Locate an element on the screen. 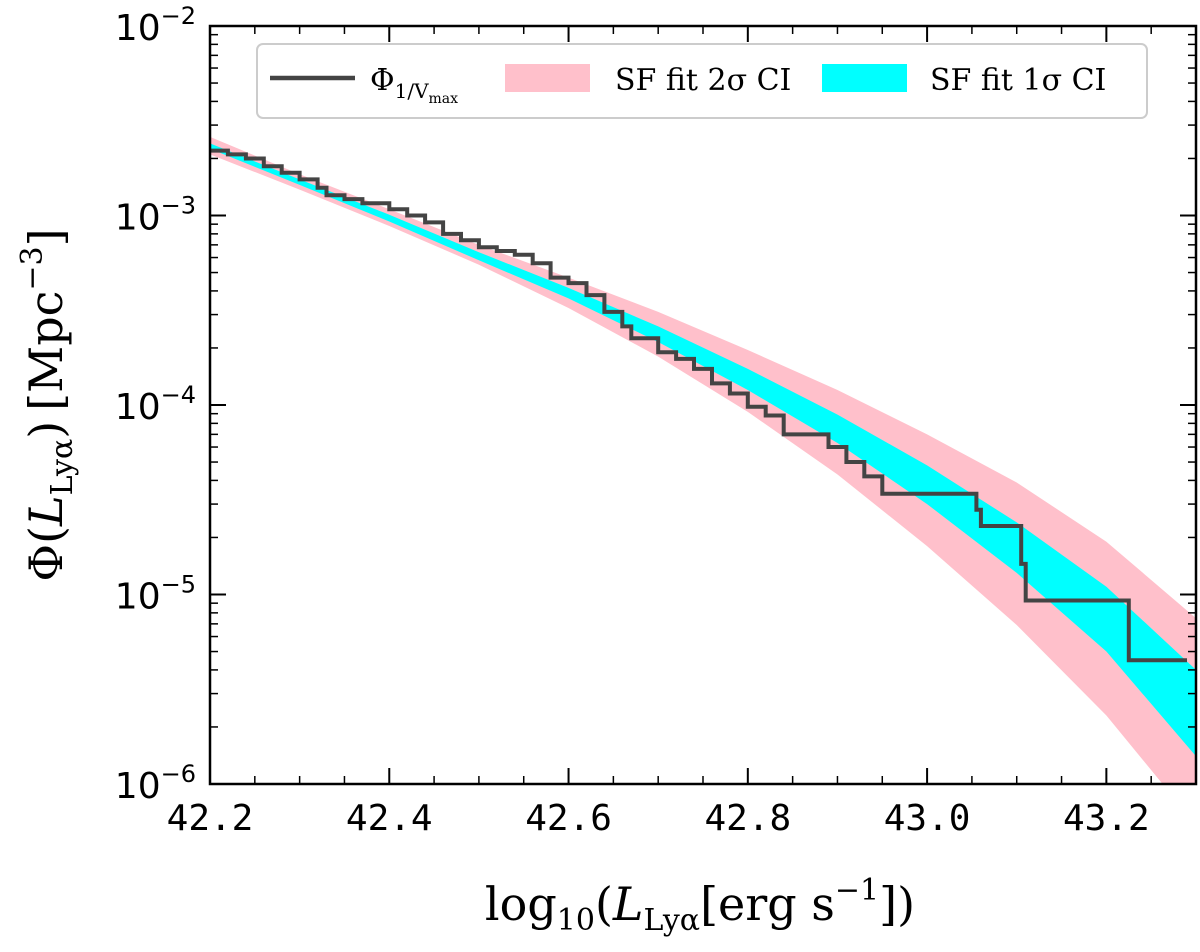  y-title-base: Φ( is located at coordinates (46, 554).